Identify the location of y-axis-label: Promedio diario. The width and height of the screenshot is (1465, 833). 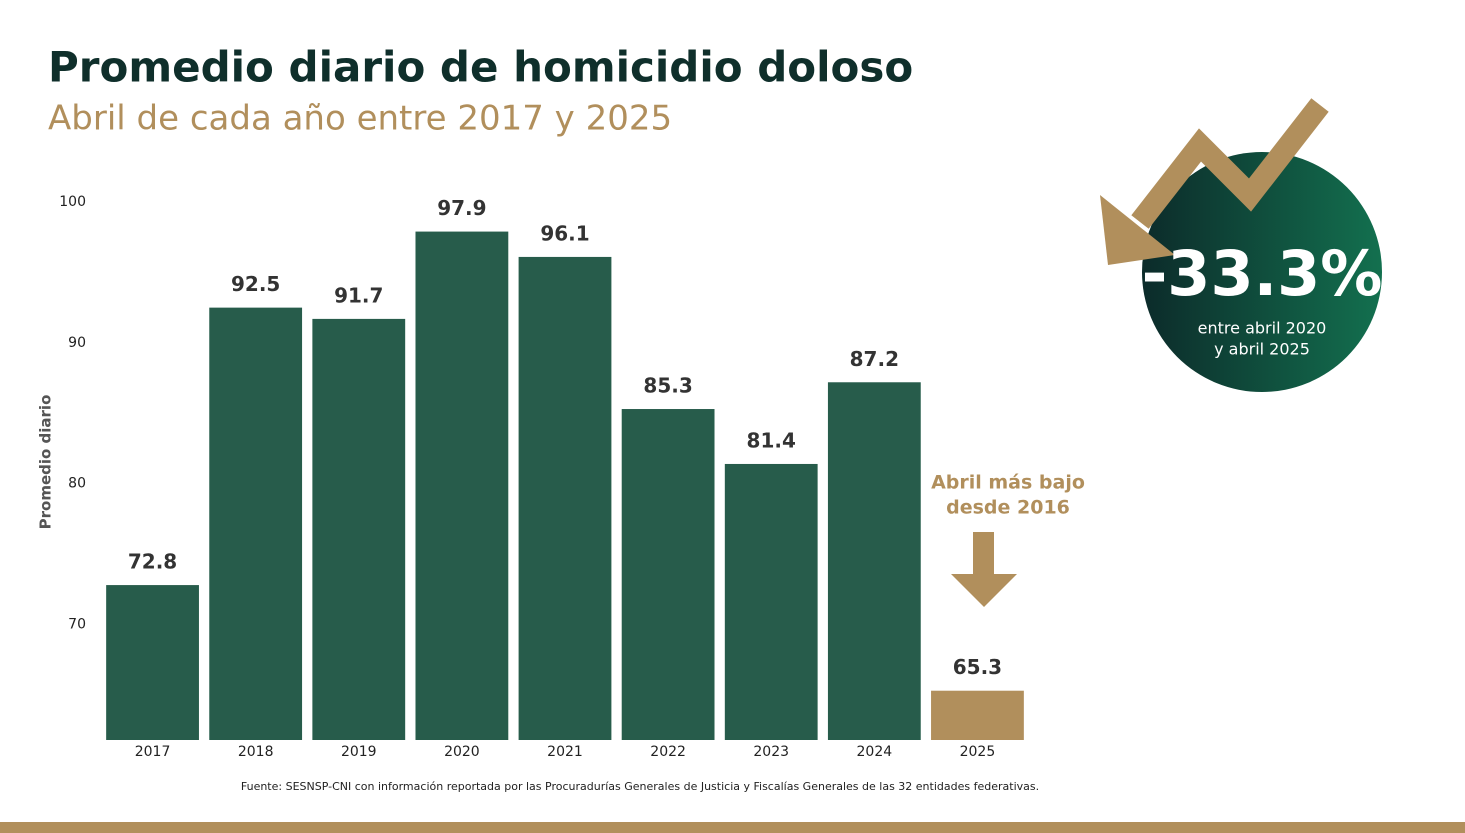
(46, 462).